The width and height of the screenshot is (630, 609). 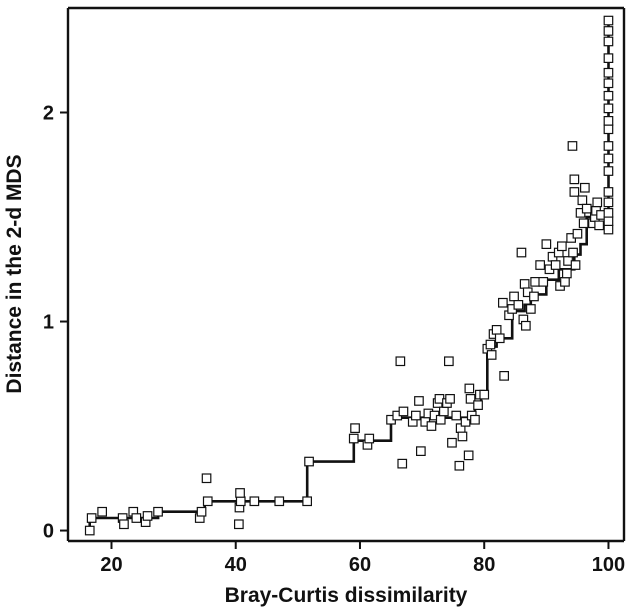 I want to click on x-tick-label: 80, so click(x=484, y=565).